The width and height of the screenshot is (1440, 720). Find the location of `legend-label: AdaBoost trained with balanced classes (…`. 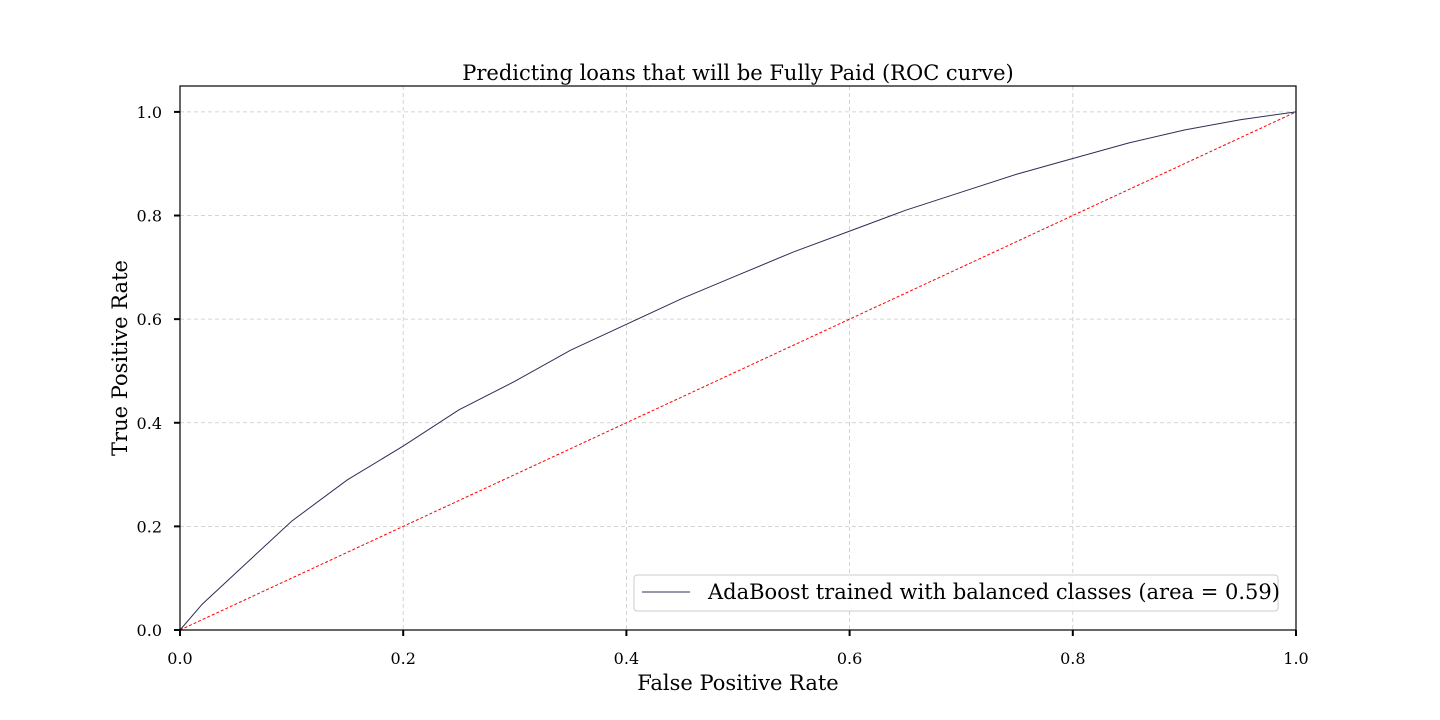

legend-label: AdaBoost trained with balanced classes (… is located at coordinates (993, 592).